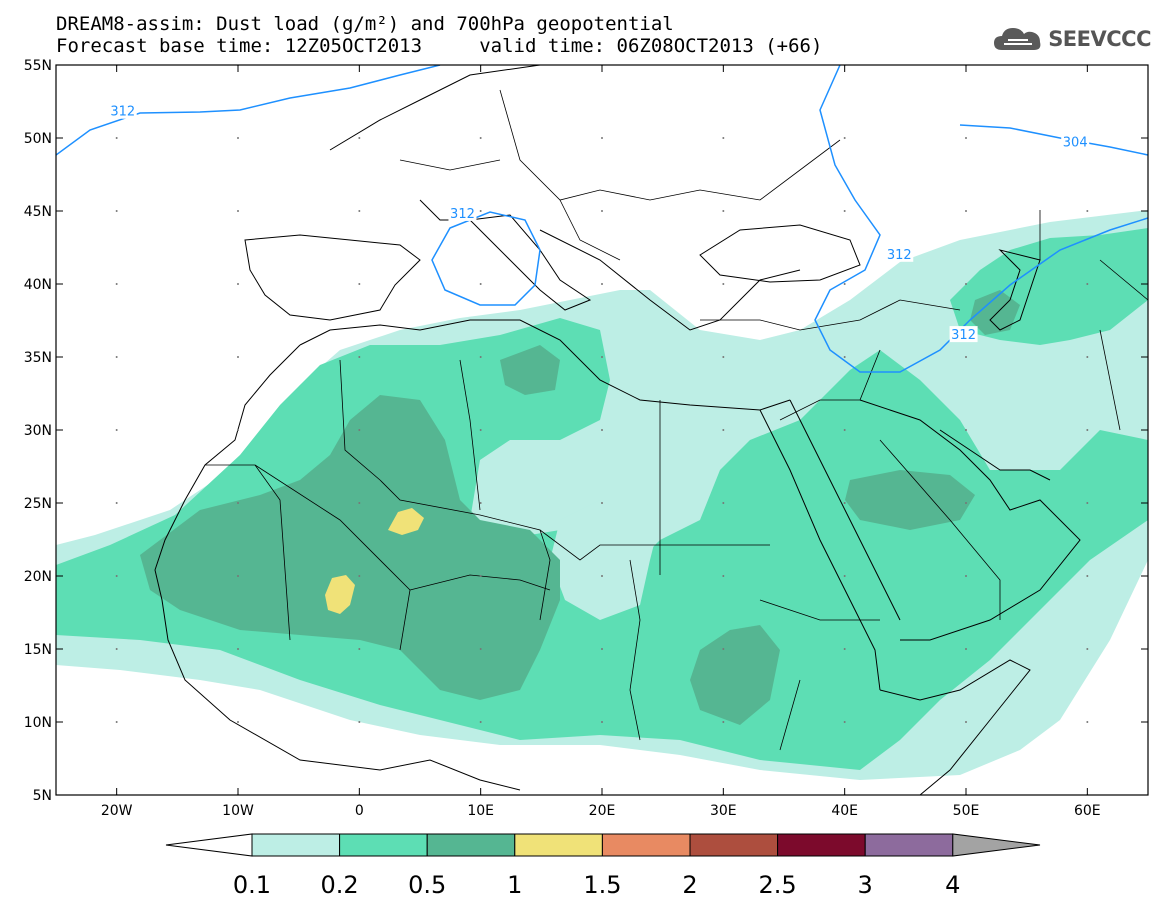  I want to click on colorbar-label: 0.1, so click(252, 885).